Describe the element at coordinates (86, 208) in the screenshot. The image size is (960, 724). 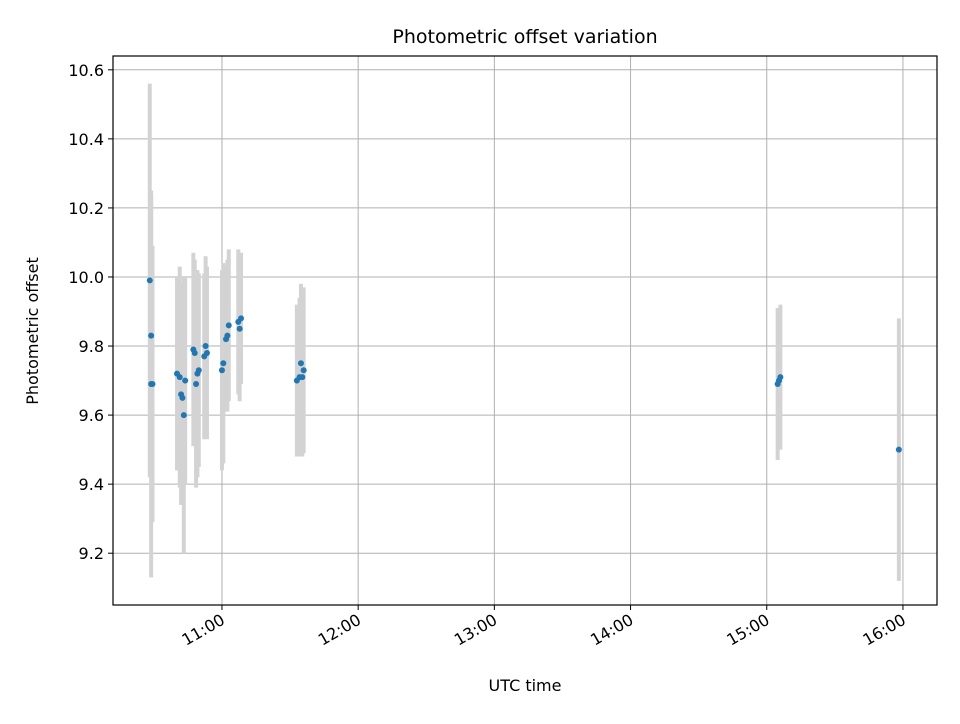
I see `y-tick-label: 10.2` at that location.